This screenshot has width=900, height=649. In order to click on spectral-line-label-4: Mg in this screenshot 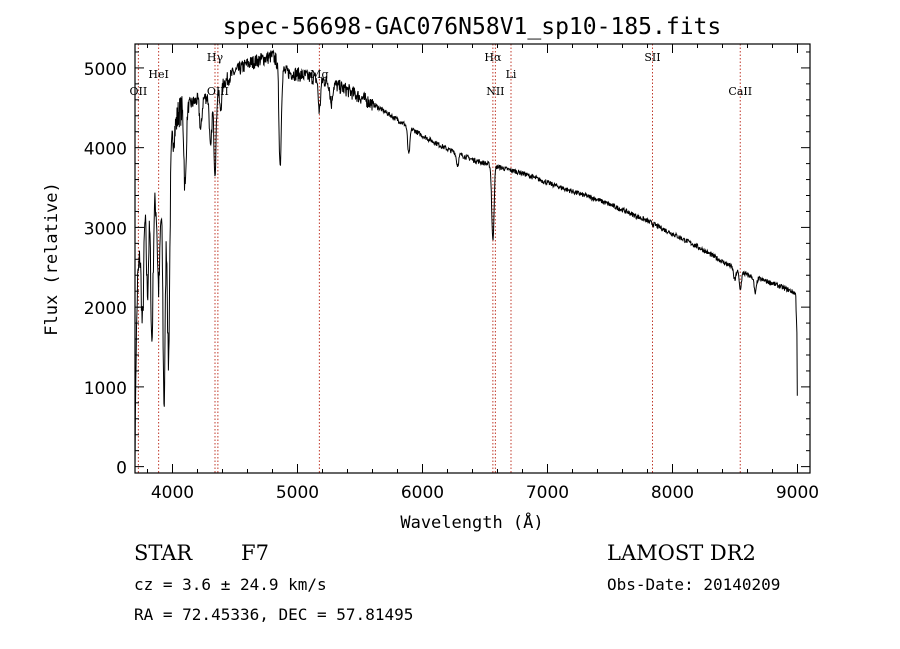, I will do `click(319, 74)`.